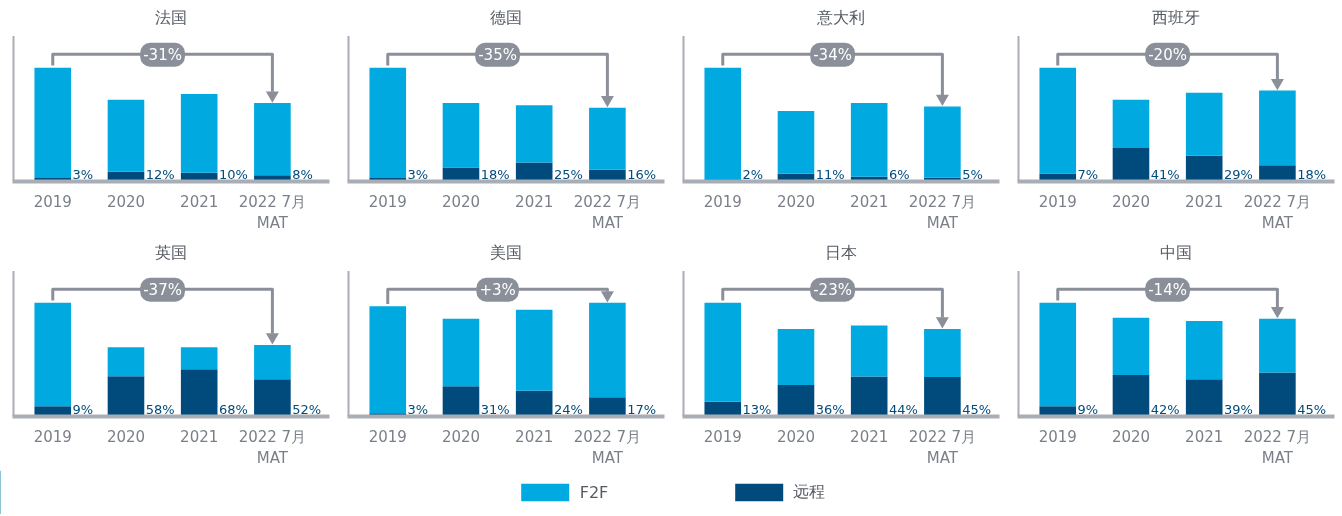 This screenshot has height=516, width=1342. Describe the element at coordinates (307, 409) in the screenshot. I see `annotation: 52%` at that location.